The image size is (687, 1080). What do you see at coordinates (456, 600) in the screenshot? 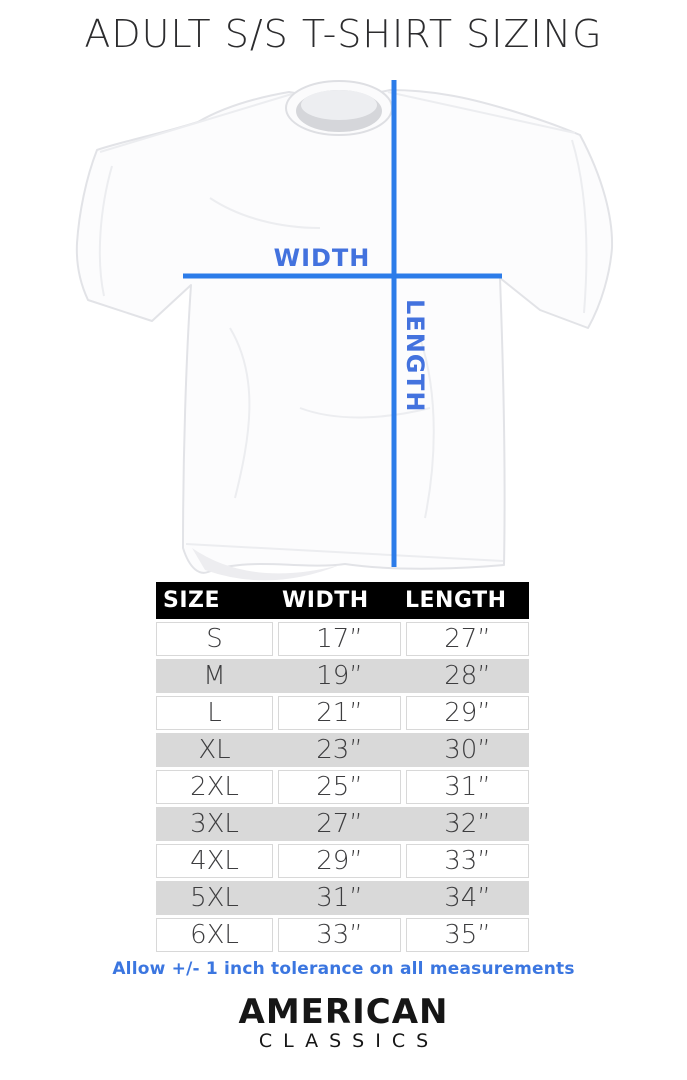
I see `header-length: LENGTH` at bounding box center [456, 600].